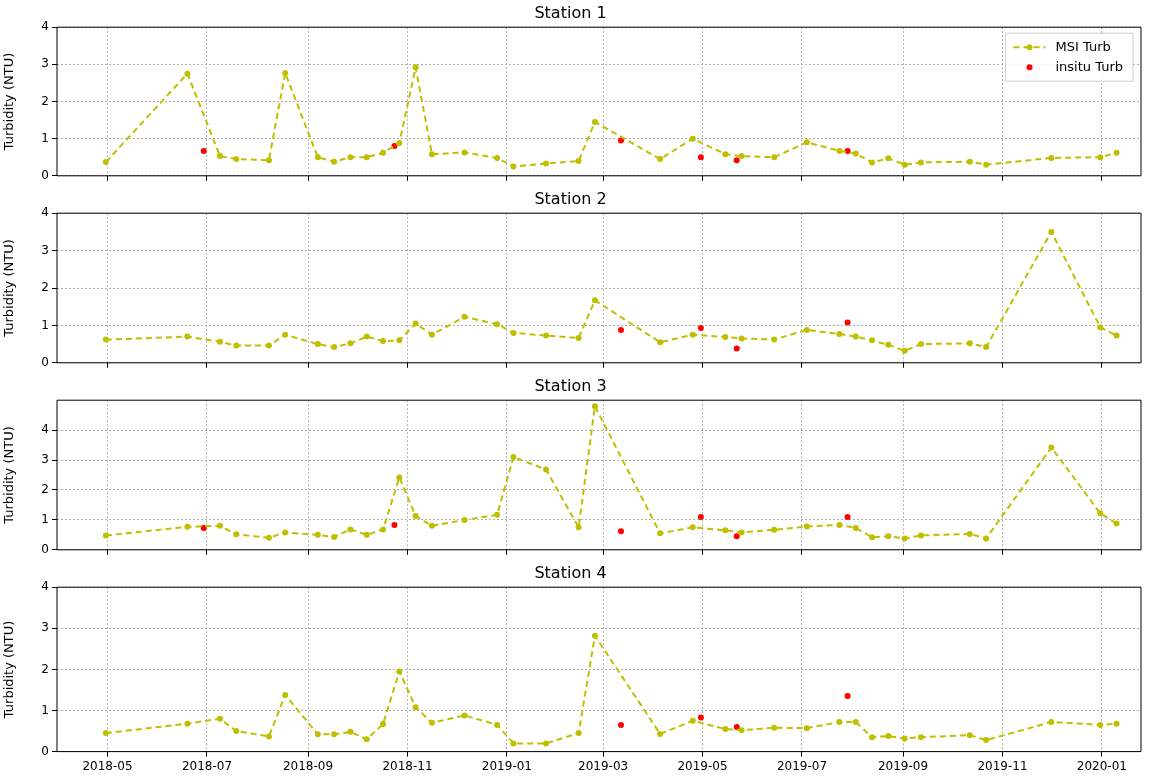  I want to click on legend-label: insitu Turb, so click(1089, 66).